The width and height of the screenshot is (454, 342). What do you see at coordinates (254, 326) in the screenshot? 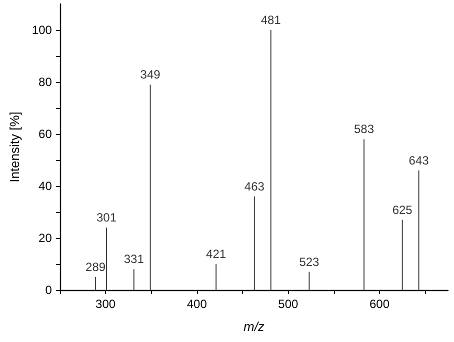
I see `x-axis-title: m/z` at bounding box center [254, 326].